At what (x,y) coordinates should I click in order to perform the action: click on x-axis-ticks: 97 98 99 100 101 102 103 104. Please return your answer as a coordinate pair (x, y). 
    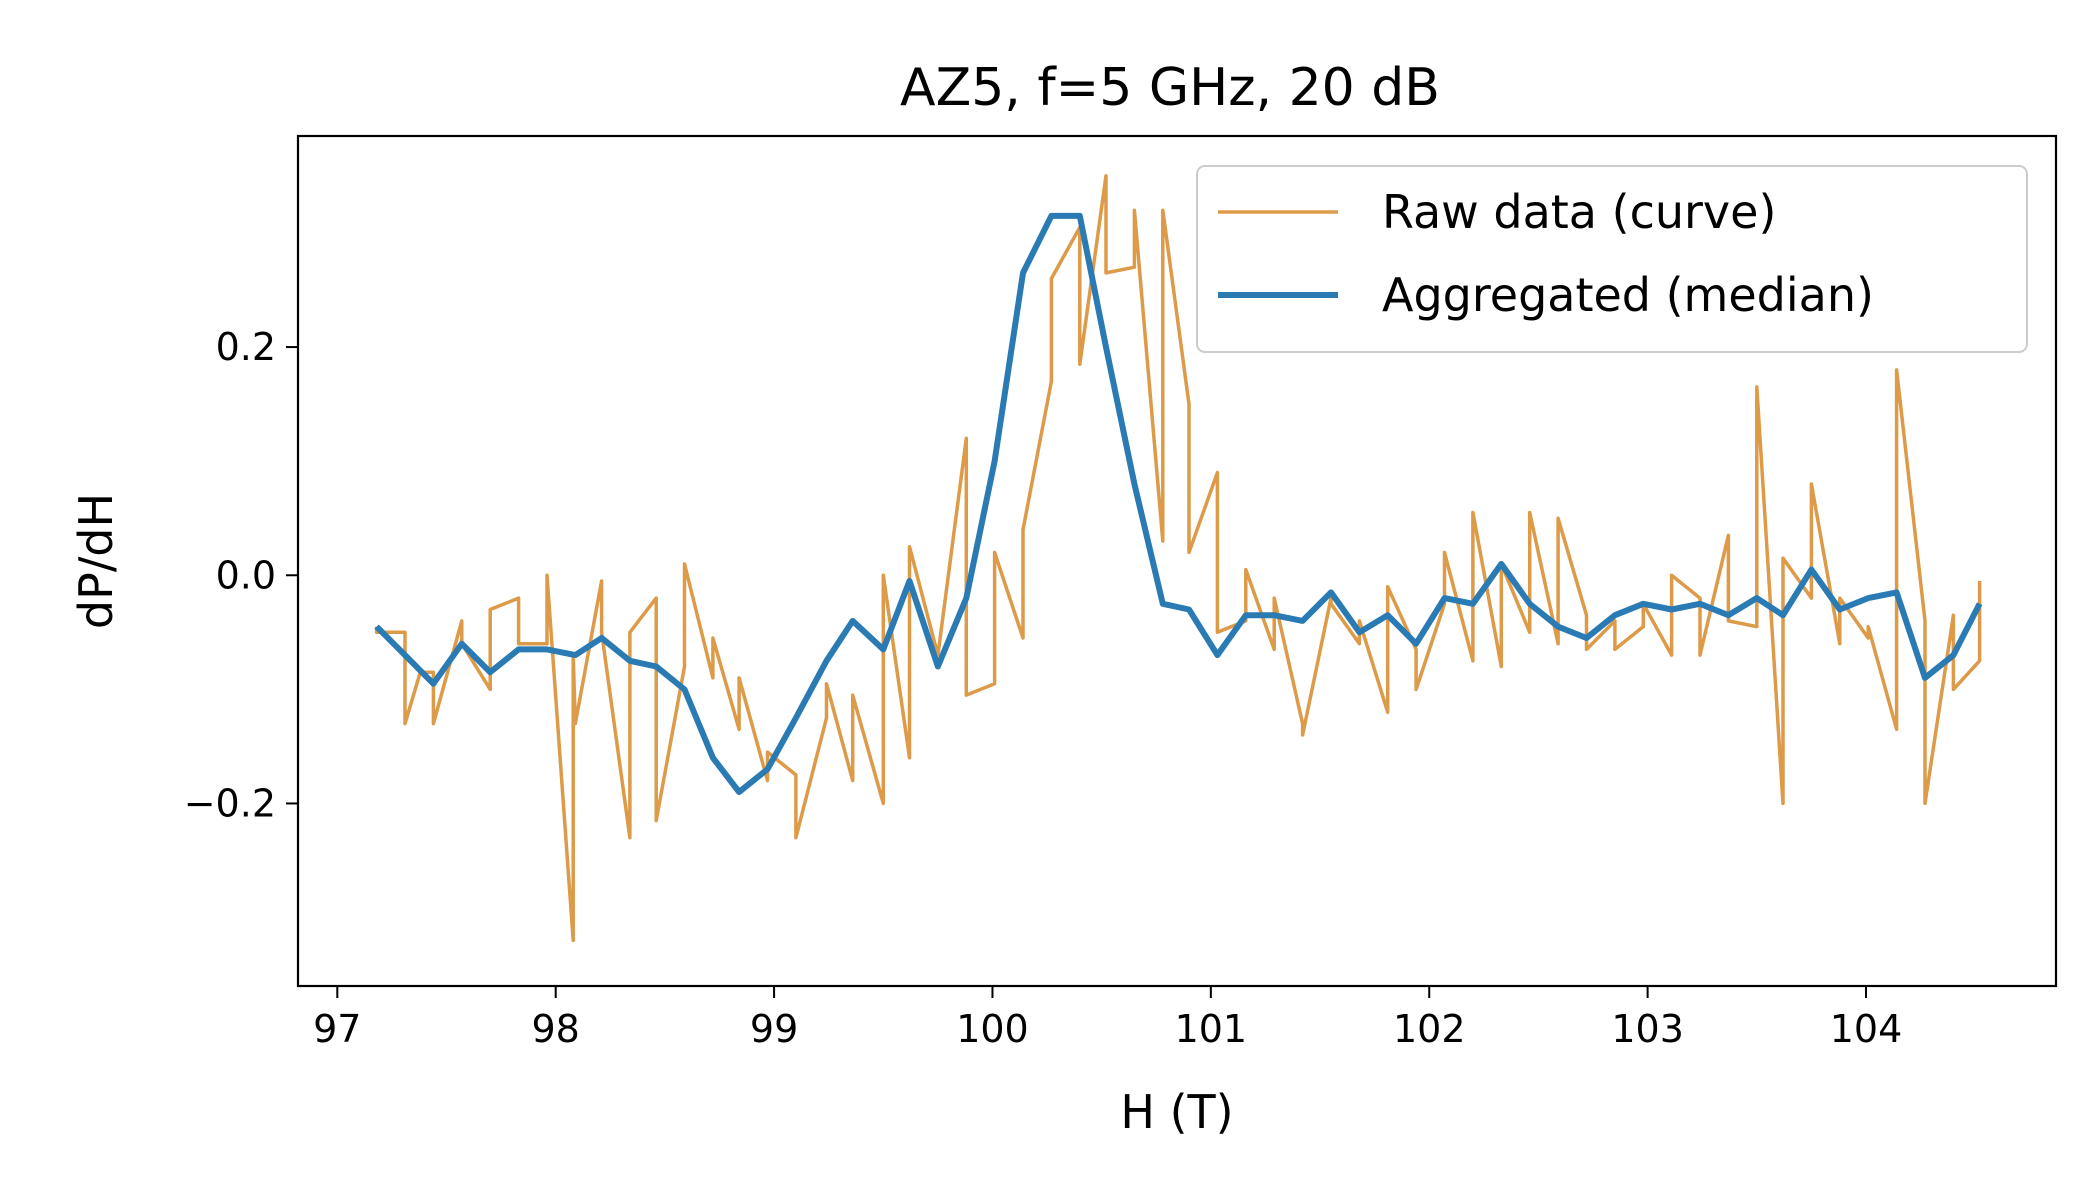
    Looking at the image, I should click on (1107, 1018).